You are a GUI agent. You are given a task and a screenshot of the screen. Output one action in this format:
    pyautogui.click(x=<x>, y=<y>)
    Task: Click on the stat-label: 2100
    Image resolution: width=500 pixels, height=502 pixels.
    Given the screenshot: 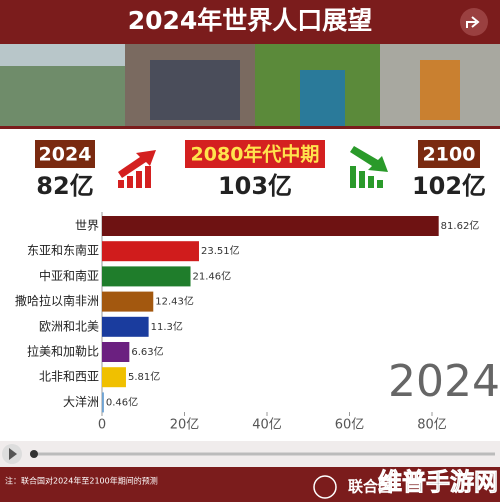 What is the action you would take?
    pyautogui.click(x=449, y=155)
    